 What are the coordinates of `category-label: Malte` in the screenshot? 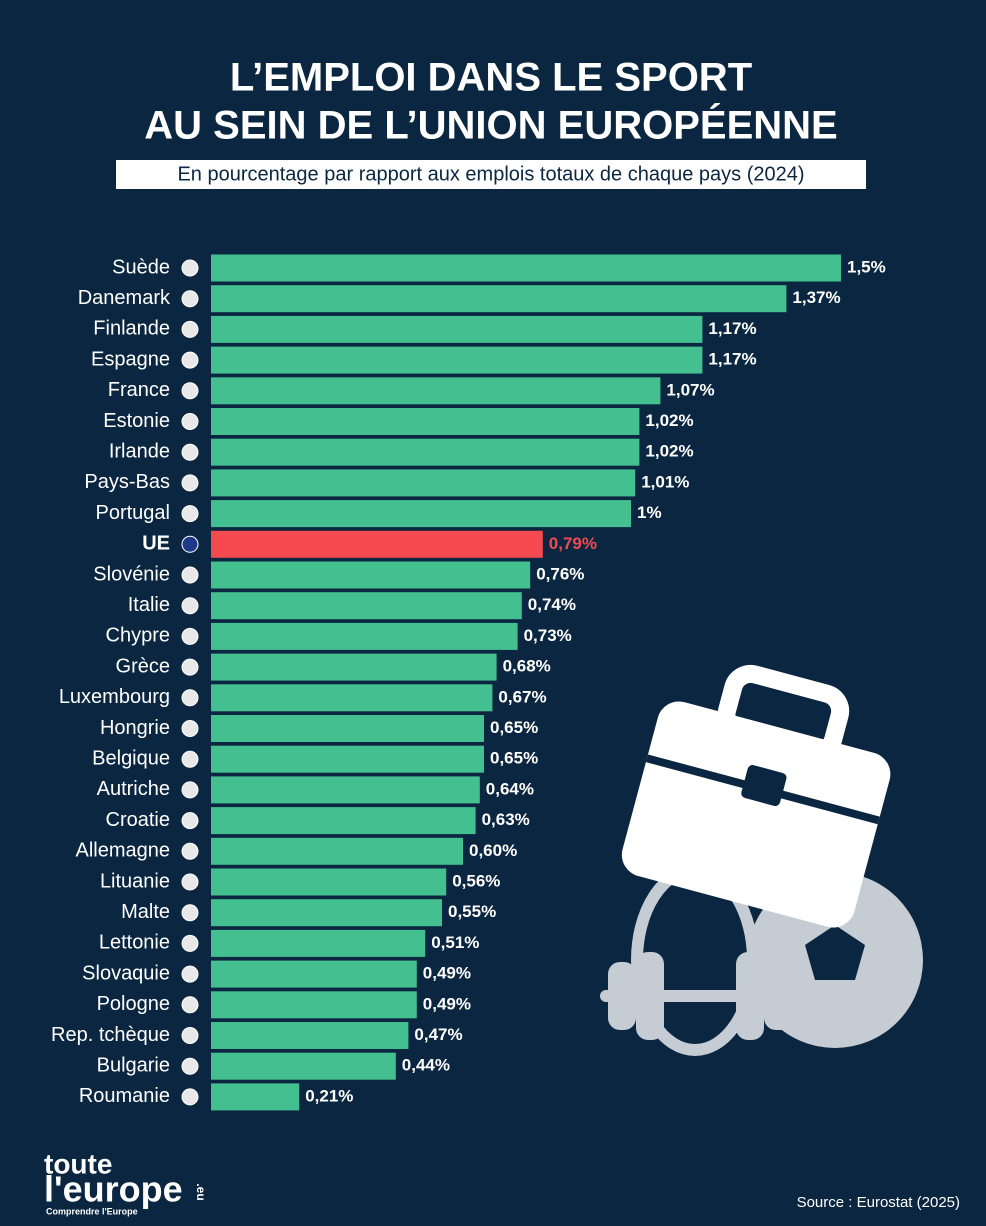 It's located at (145, 912).